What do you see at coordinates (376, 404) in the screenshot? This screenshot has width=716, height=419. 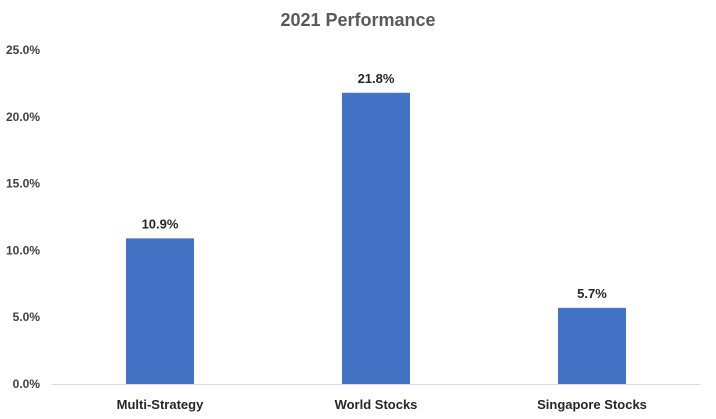 I see `x-tick-label: World Stocks` at bounding box center [376, 404].